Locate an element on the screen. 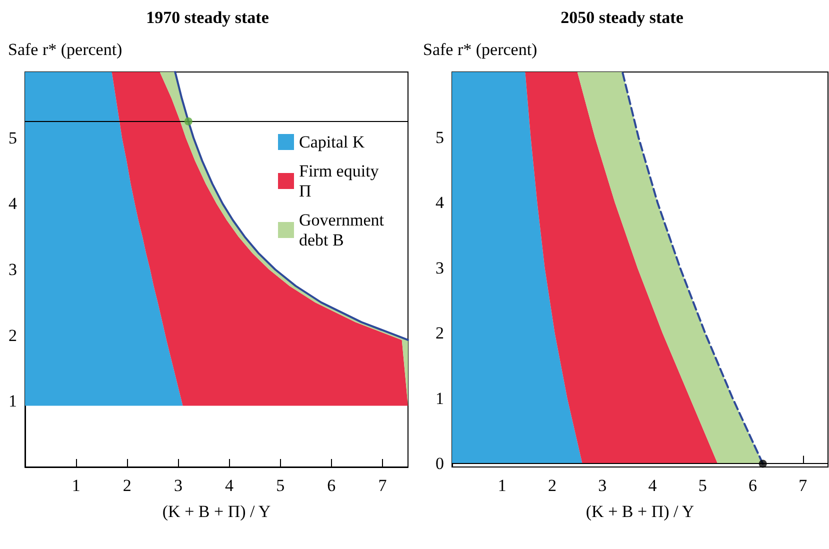 The width and height of the screenshot is (829, 549). legend-label: Government debt B is located at coordinates (343, 230).